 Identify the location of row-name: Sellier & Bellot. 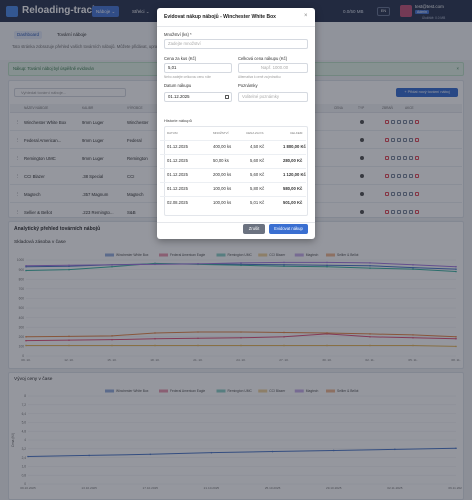
(38, 212).